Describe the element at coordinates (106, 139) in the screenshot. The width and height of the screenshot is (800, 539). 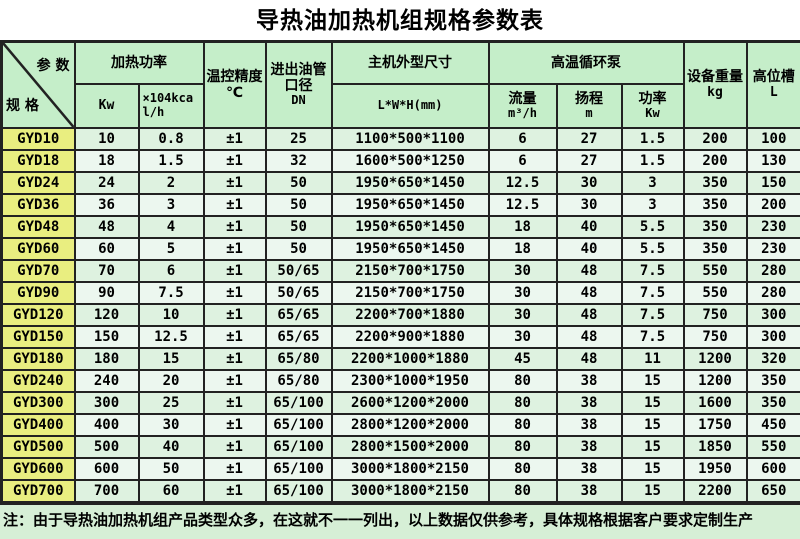
I see `cell: 10` at that location.